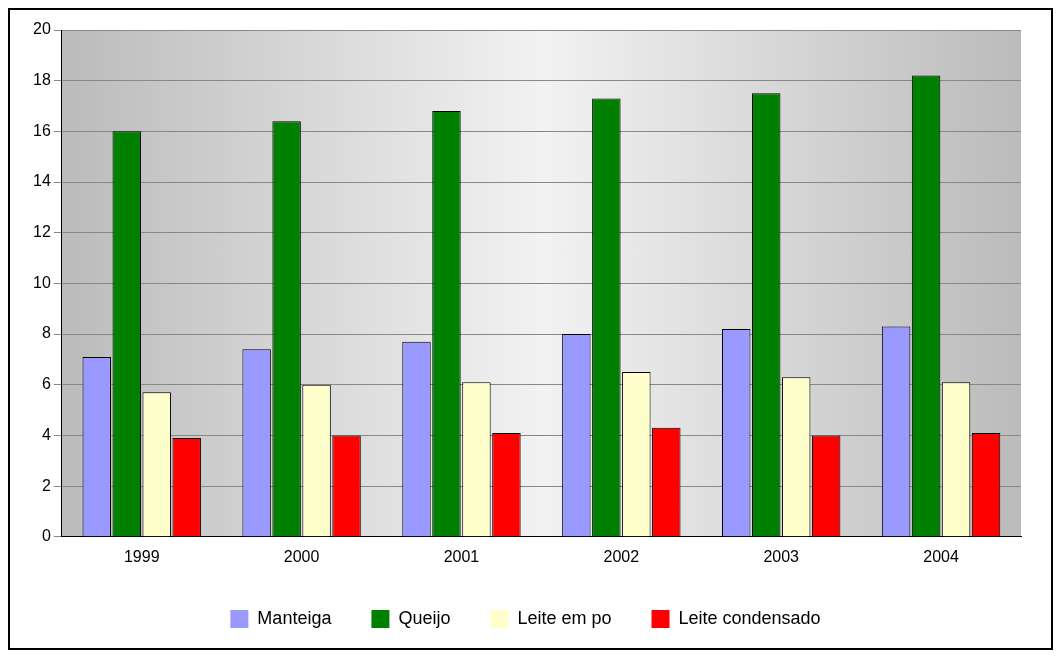  Describe the element at coordinates (781, 556) in the screenshot. I see `x-tick-label: 2003` at that location.